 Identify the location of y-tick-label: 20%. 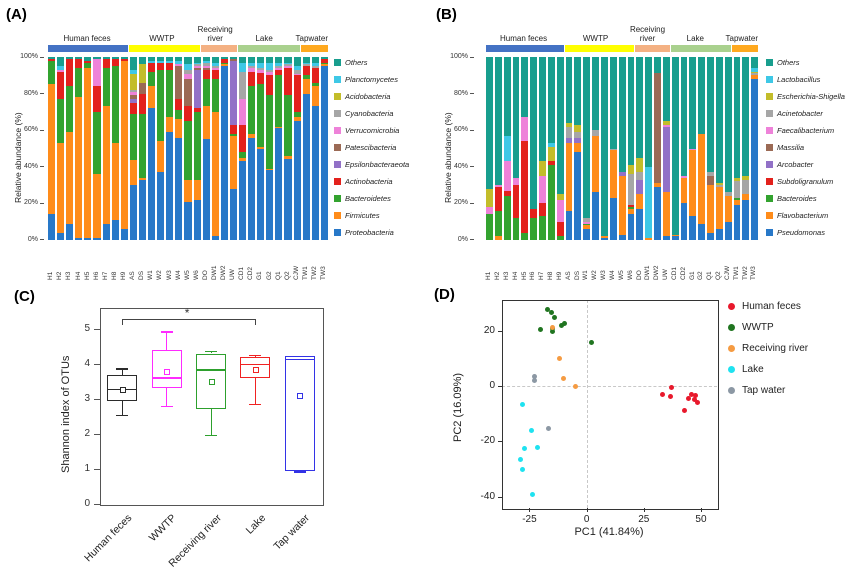
(464, 203).